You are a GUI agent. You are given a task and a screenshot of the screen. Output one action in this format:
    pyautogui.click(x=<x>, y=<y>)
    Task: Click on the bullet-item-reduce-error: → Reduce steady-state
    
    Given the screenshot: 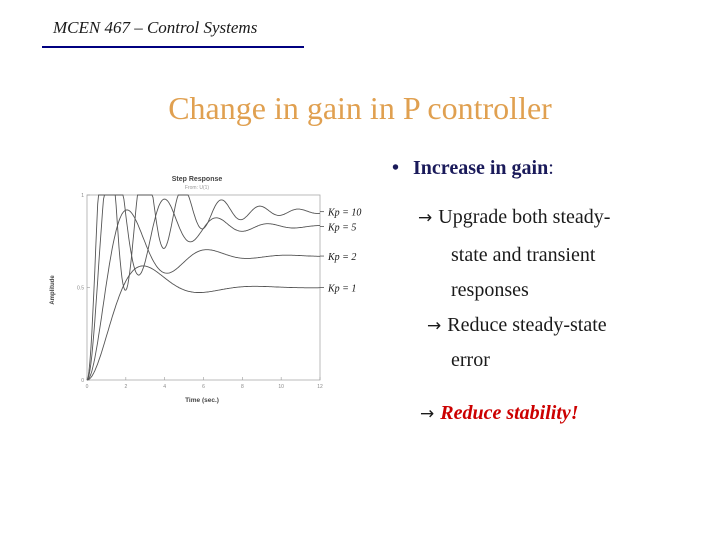 What is the action you would take?
    pyautogui.click(x=517, y=325)
    